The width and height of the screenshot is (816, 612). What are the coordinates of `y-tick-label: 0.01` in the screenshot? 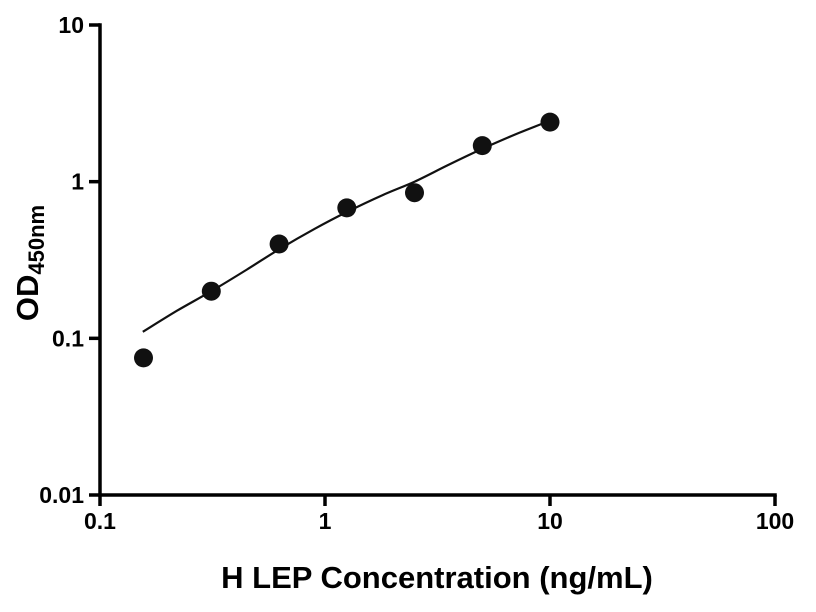 It's located at (61, 495).